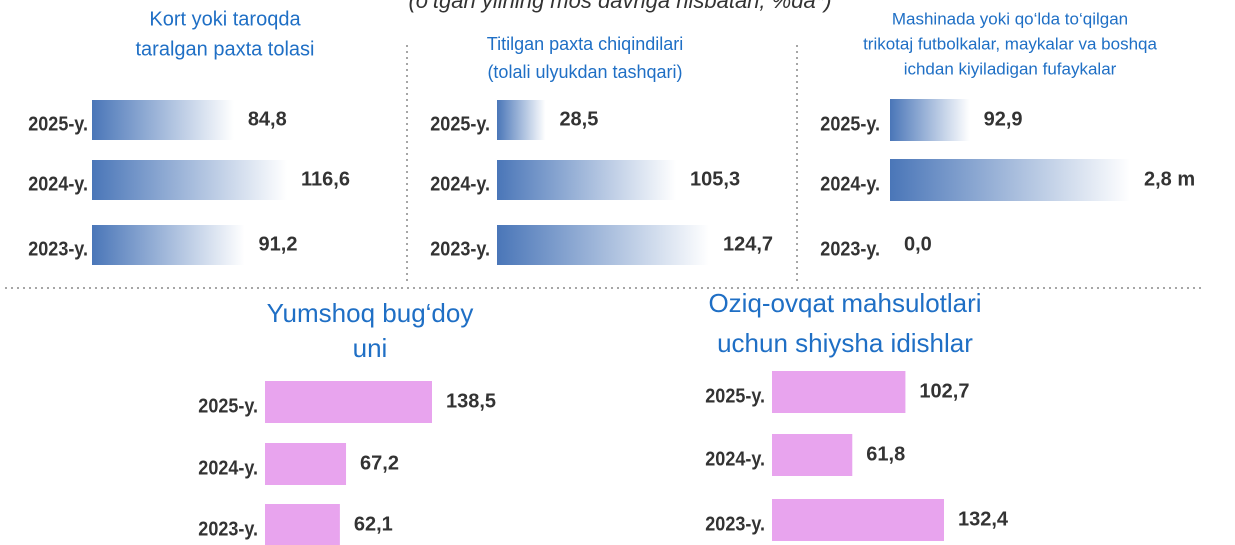 This screenshot has width=1235, height=545. What do you see at coordinates (278, 244) in the screenshot?
I see `value-label: 91,2` at bounding box center [278, 244].